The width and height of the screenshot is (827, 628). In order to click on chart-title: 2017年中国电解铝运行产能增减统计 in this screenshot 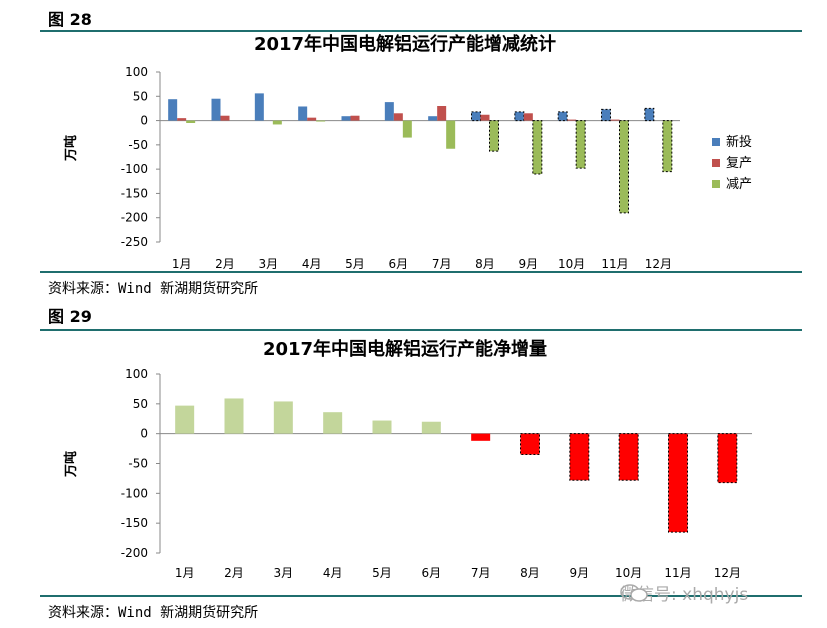, I will do `click(405, 44)`.